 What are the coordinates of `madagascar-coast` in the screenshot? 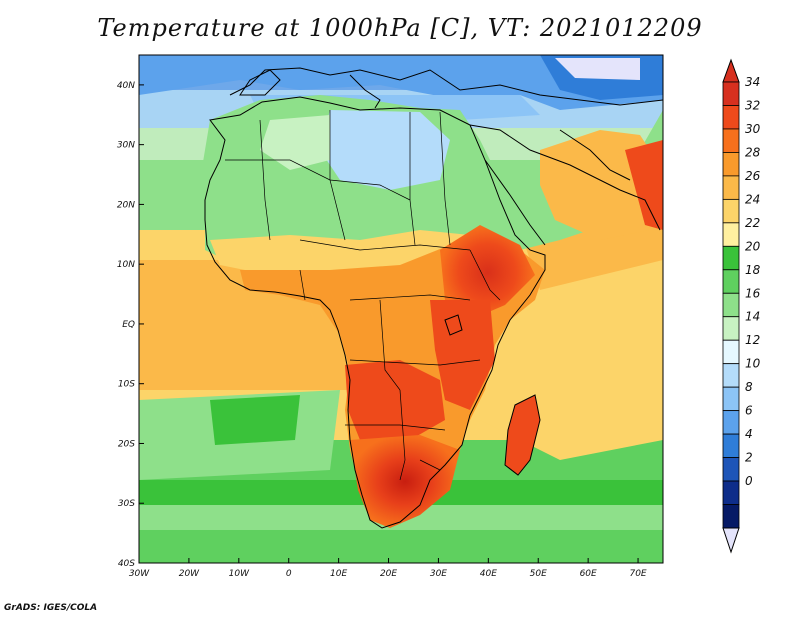 It's located at (522, 435).